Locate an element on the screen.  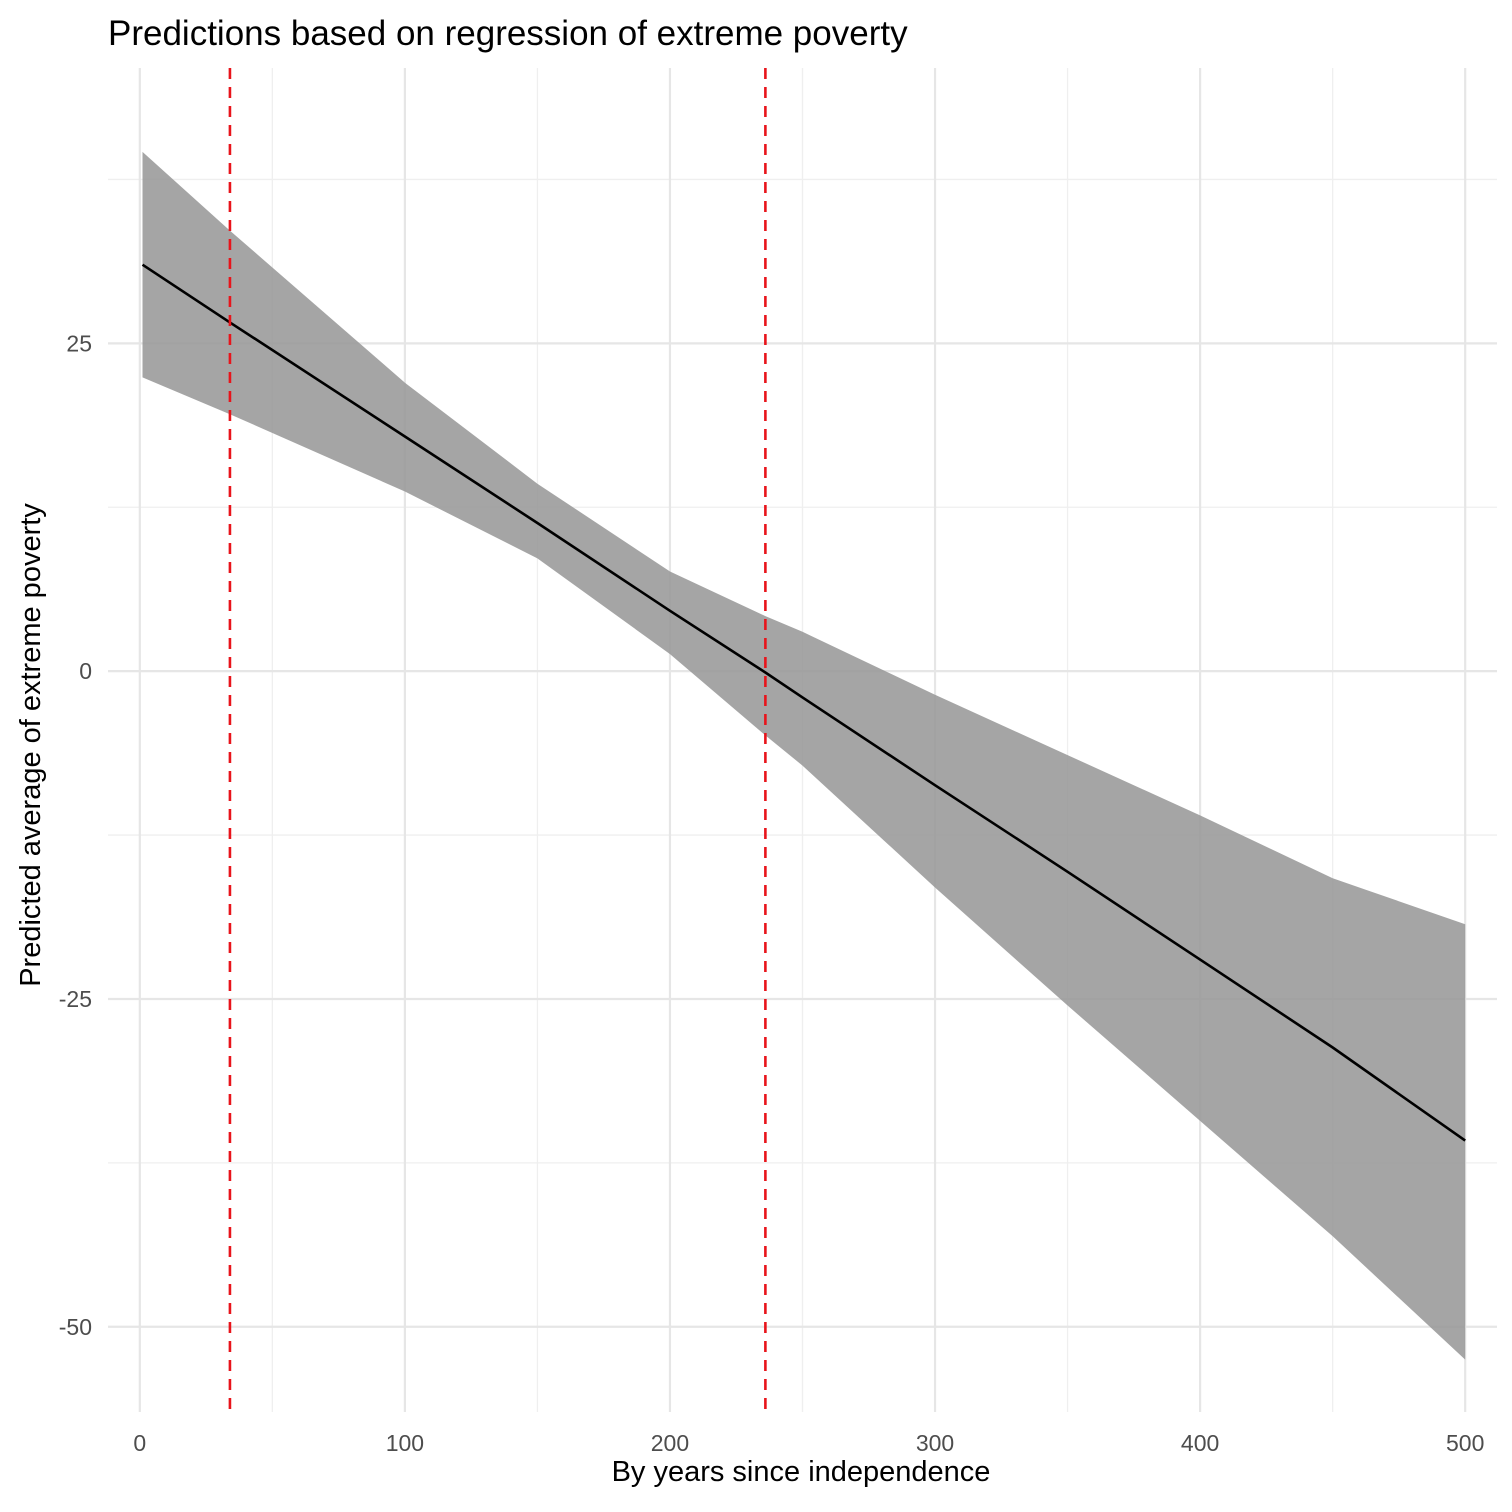
x-tick-label: 300 is located at coordinates (935, 1443).